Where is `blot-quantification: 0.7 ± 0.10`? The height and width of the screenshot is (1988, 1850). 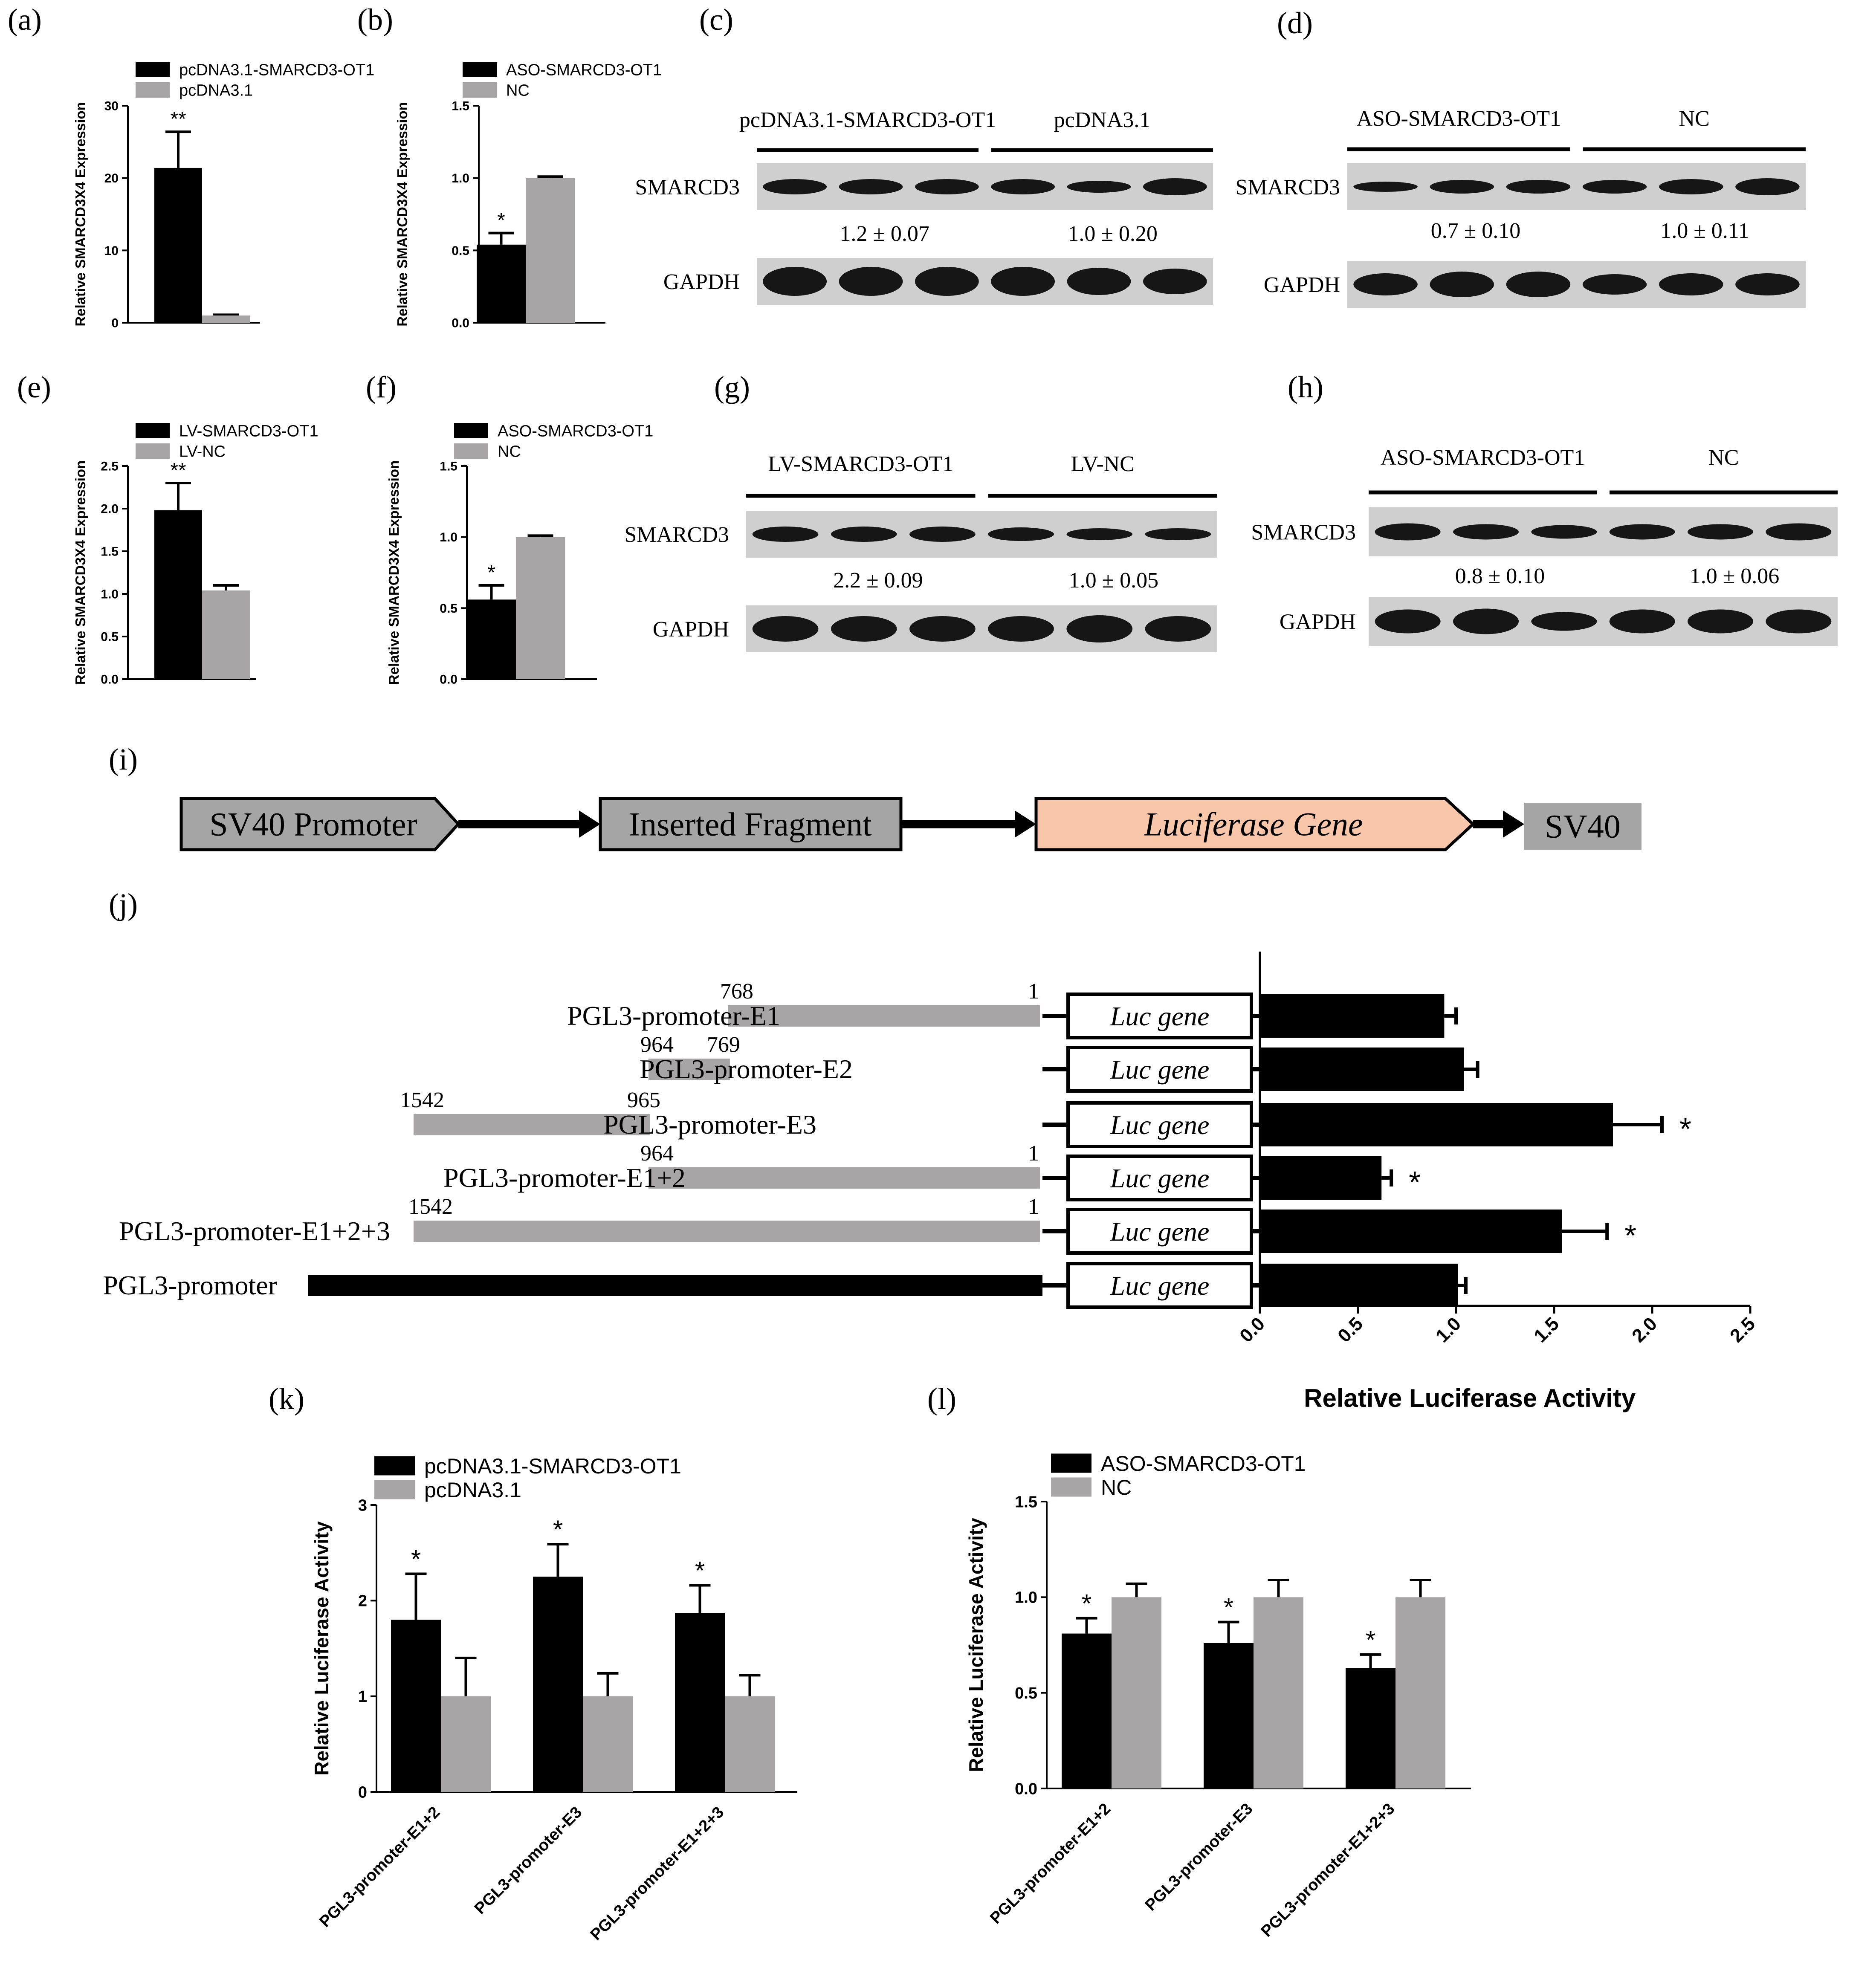
blot-quantification: 0.7 ± 0.10 is located at coordinates (1476, 231).